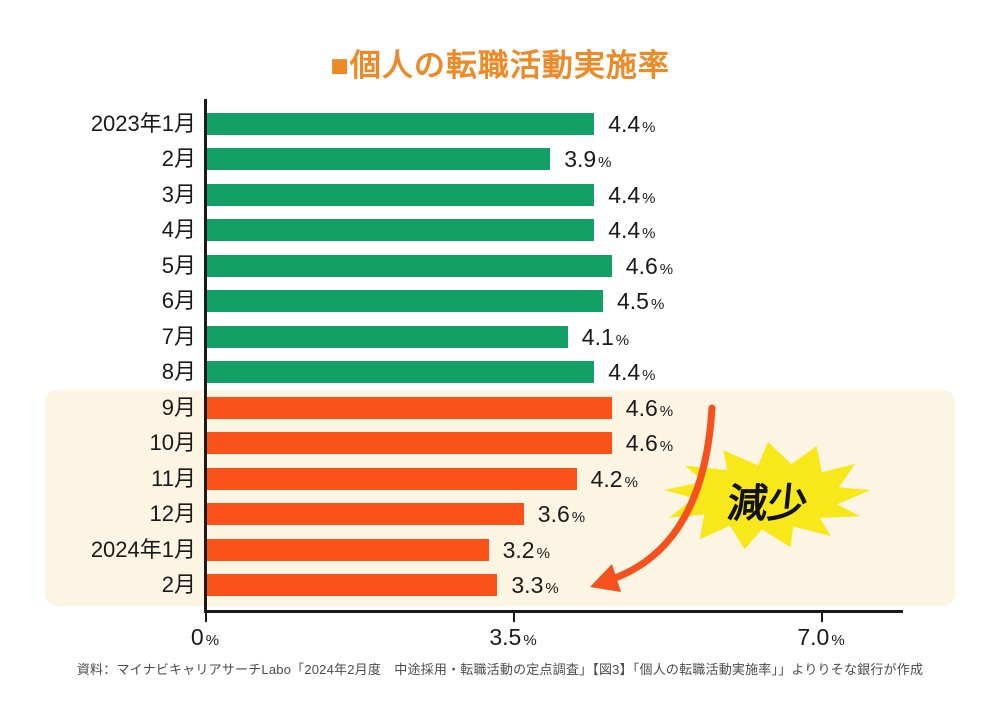 The width and height of the screenshot is (1000, 721). What do you see at coordinates (588, 159) in the screenshot?
I see `value-label: 3.9%` at bounding box center [588, 159].